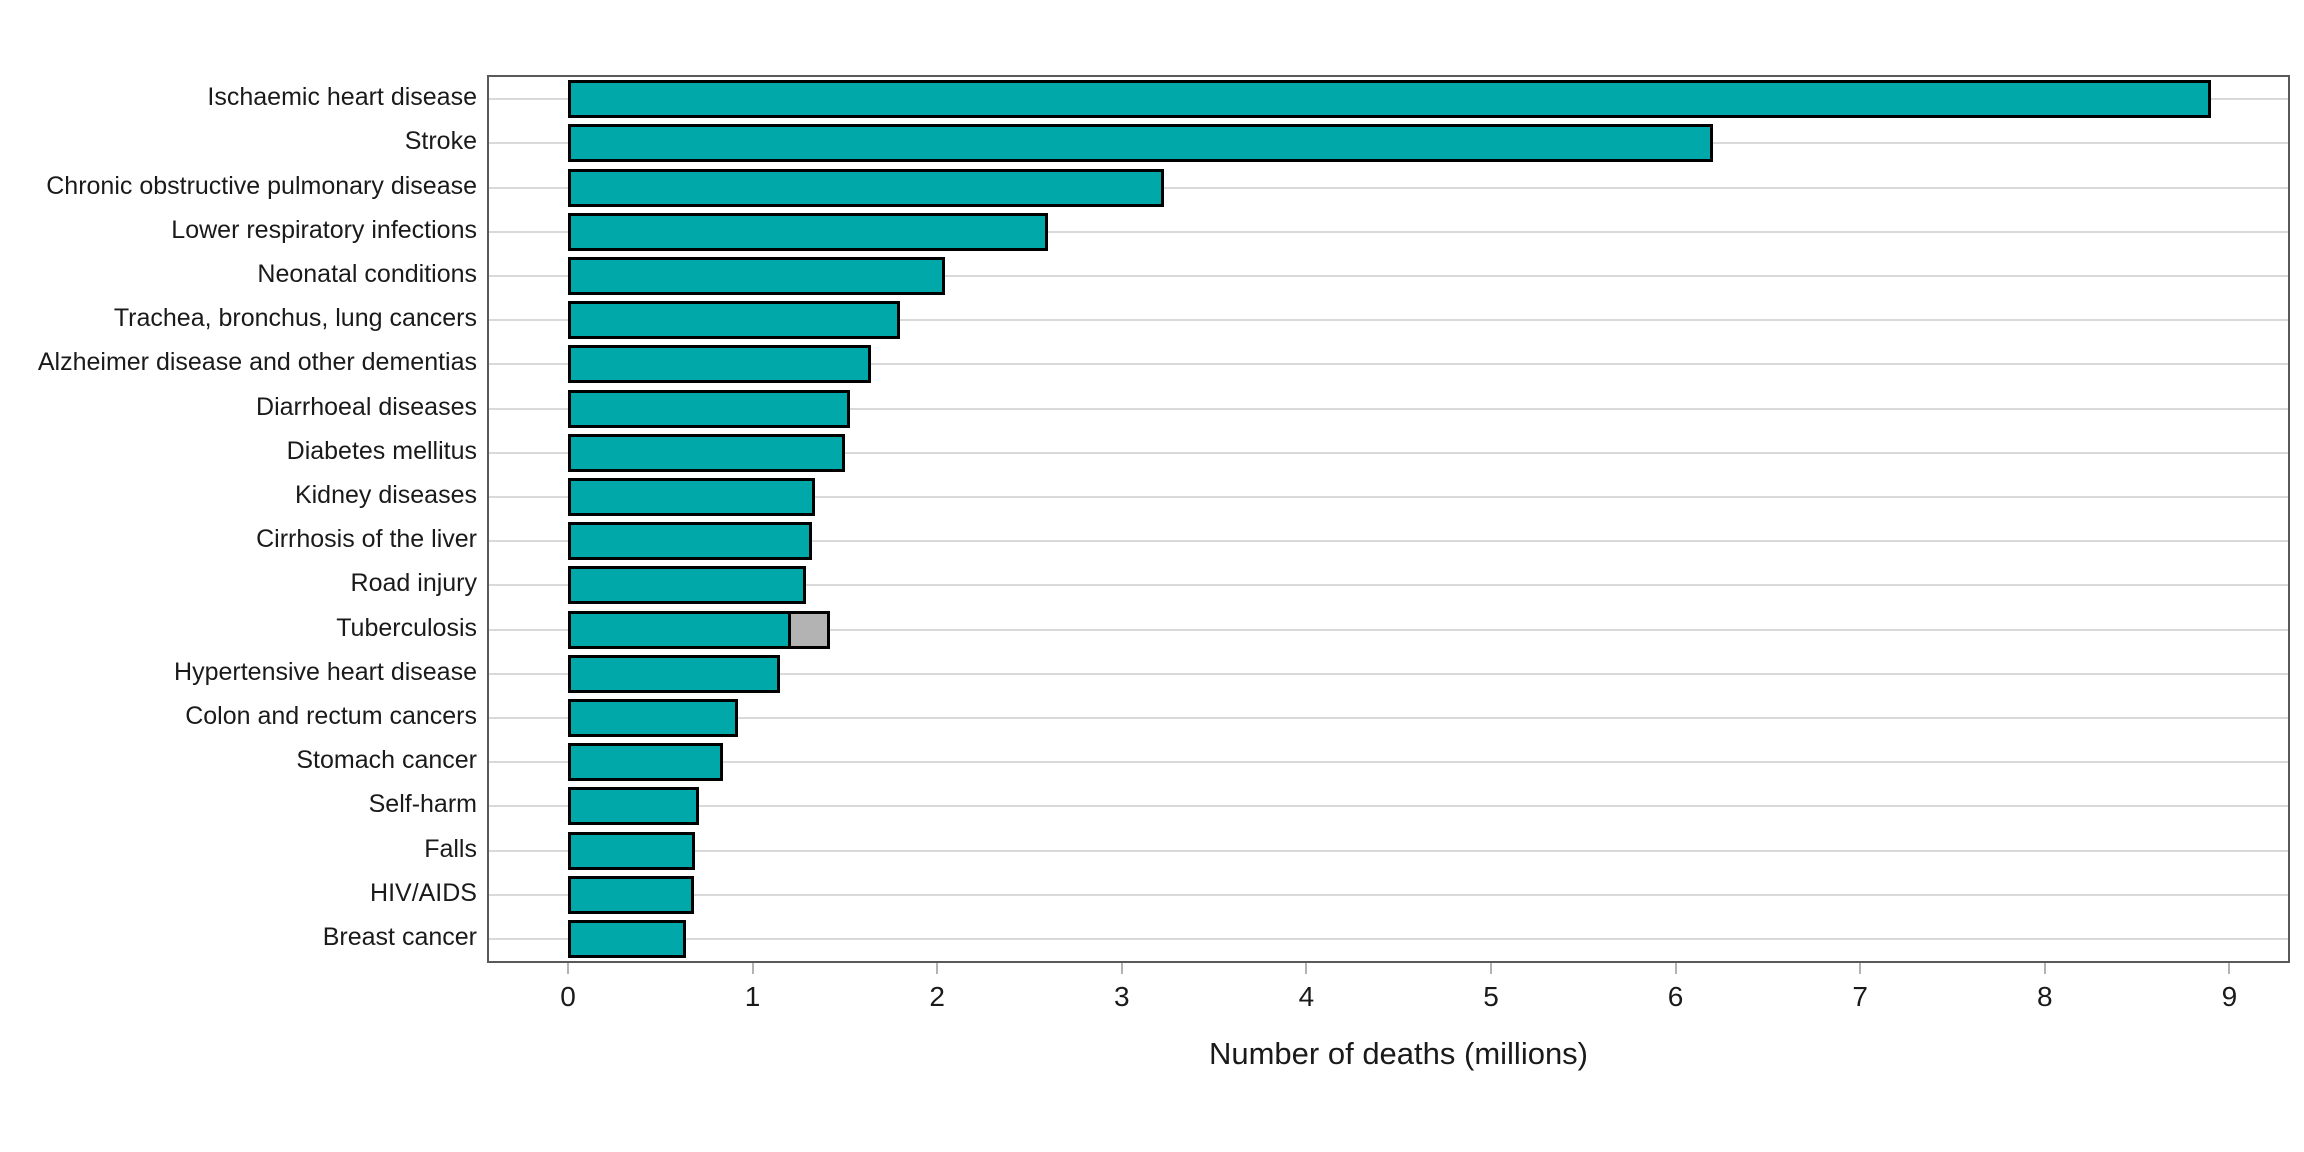 The width and height of the screenshot is (2304, 1152). I want to click on x-tick-label: 3, so click(1122, 996).